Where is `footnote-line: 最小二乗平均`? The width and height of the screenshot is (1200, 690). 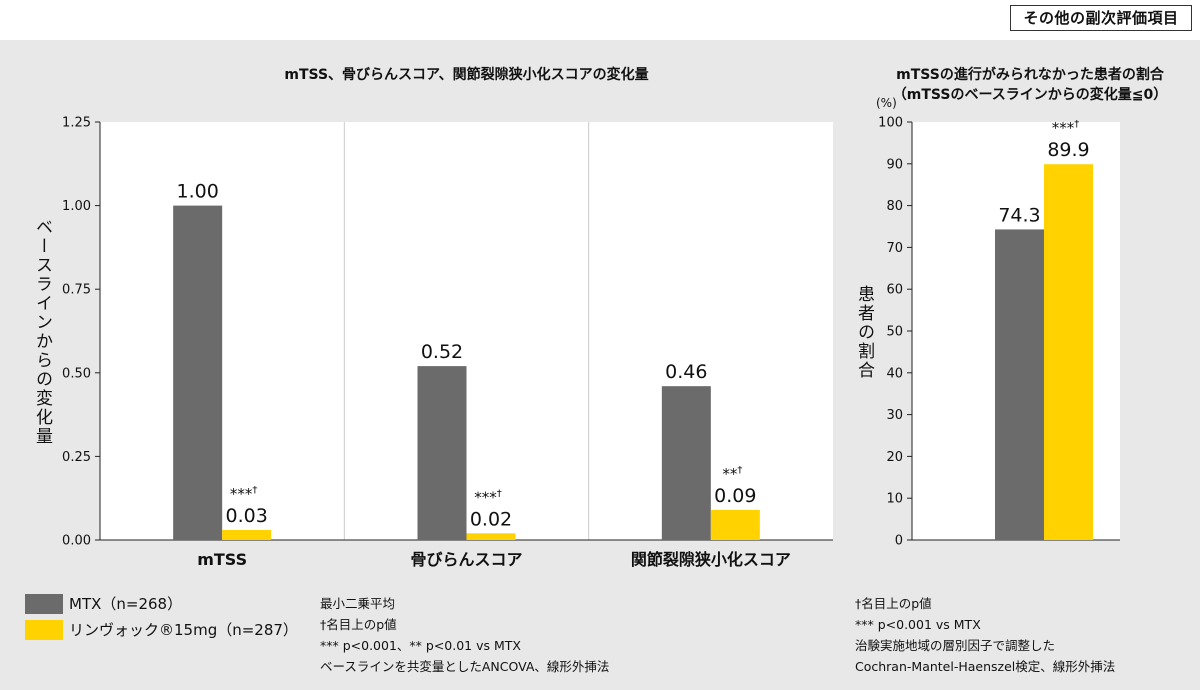 footnote-line: 最小二乗平均 is located at coordinates (358, 603).